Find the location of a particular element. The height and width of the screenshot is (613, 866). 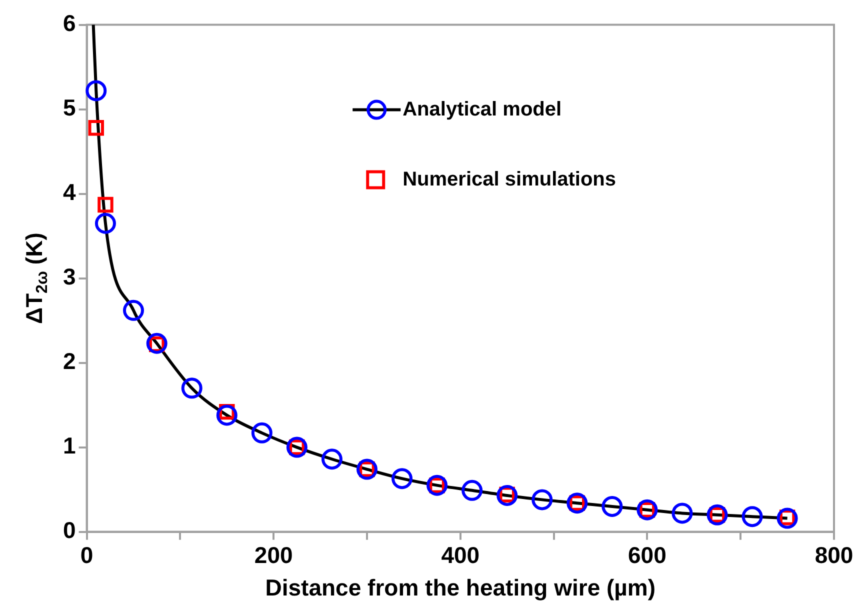

y-tick-label: 5 is located at coordinates (69, 107).